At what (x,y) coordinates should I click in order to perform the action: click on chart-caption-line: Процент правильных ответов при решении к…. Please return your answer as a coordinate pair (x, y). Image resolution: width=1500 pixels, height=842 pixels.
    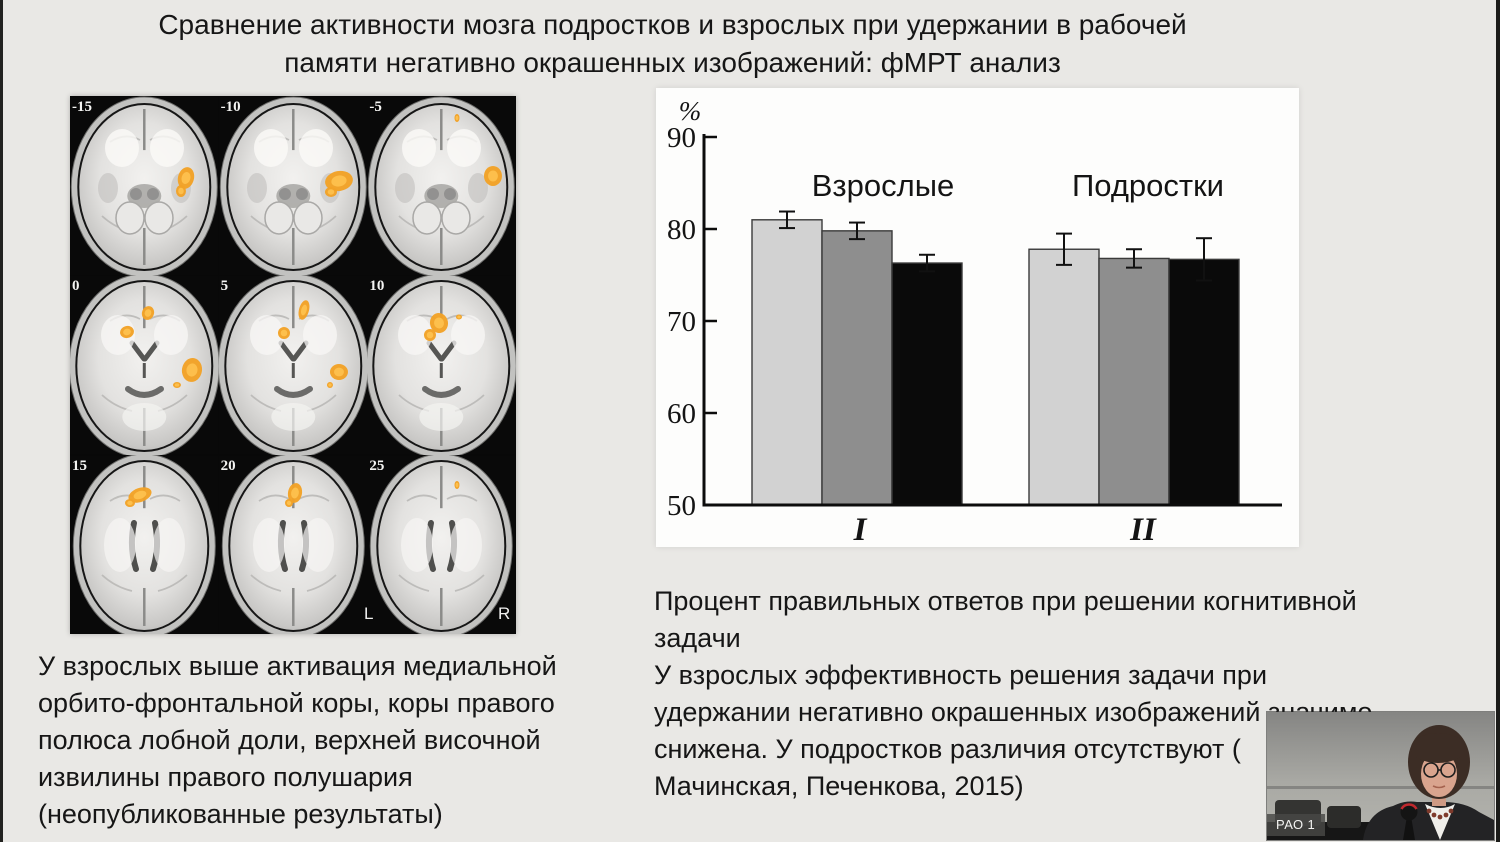
    Looking at the image, I should click on (1005, 601).